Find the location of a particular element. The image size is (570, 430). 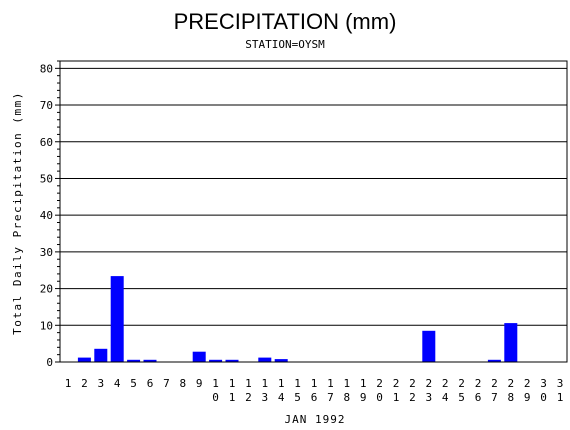

y-axis-ticks: 0 10 20 30 40 50 60 70 80 is located at coordinates (50, 214).